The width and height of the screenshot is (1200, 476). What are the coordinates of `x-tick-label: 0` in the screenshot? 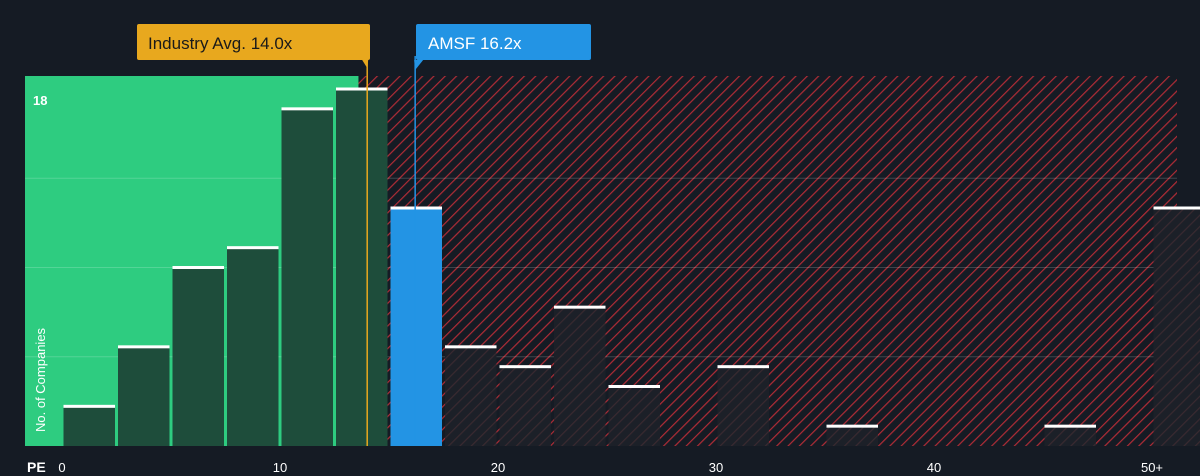 It's located at (61, 467).